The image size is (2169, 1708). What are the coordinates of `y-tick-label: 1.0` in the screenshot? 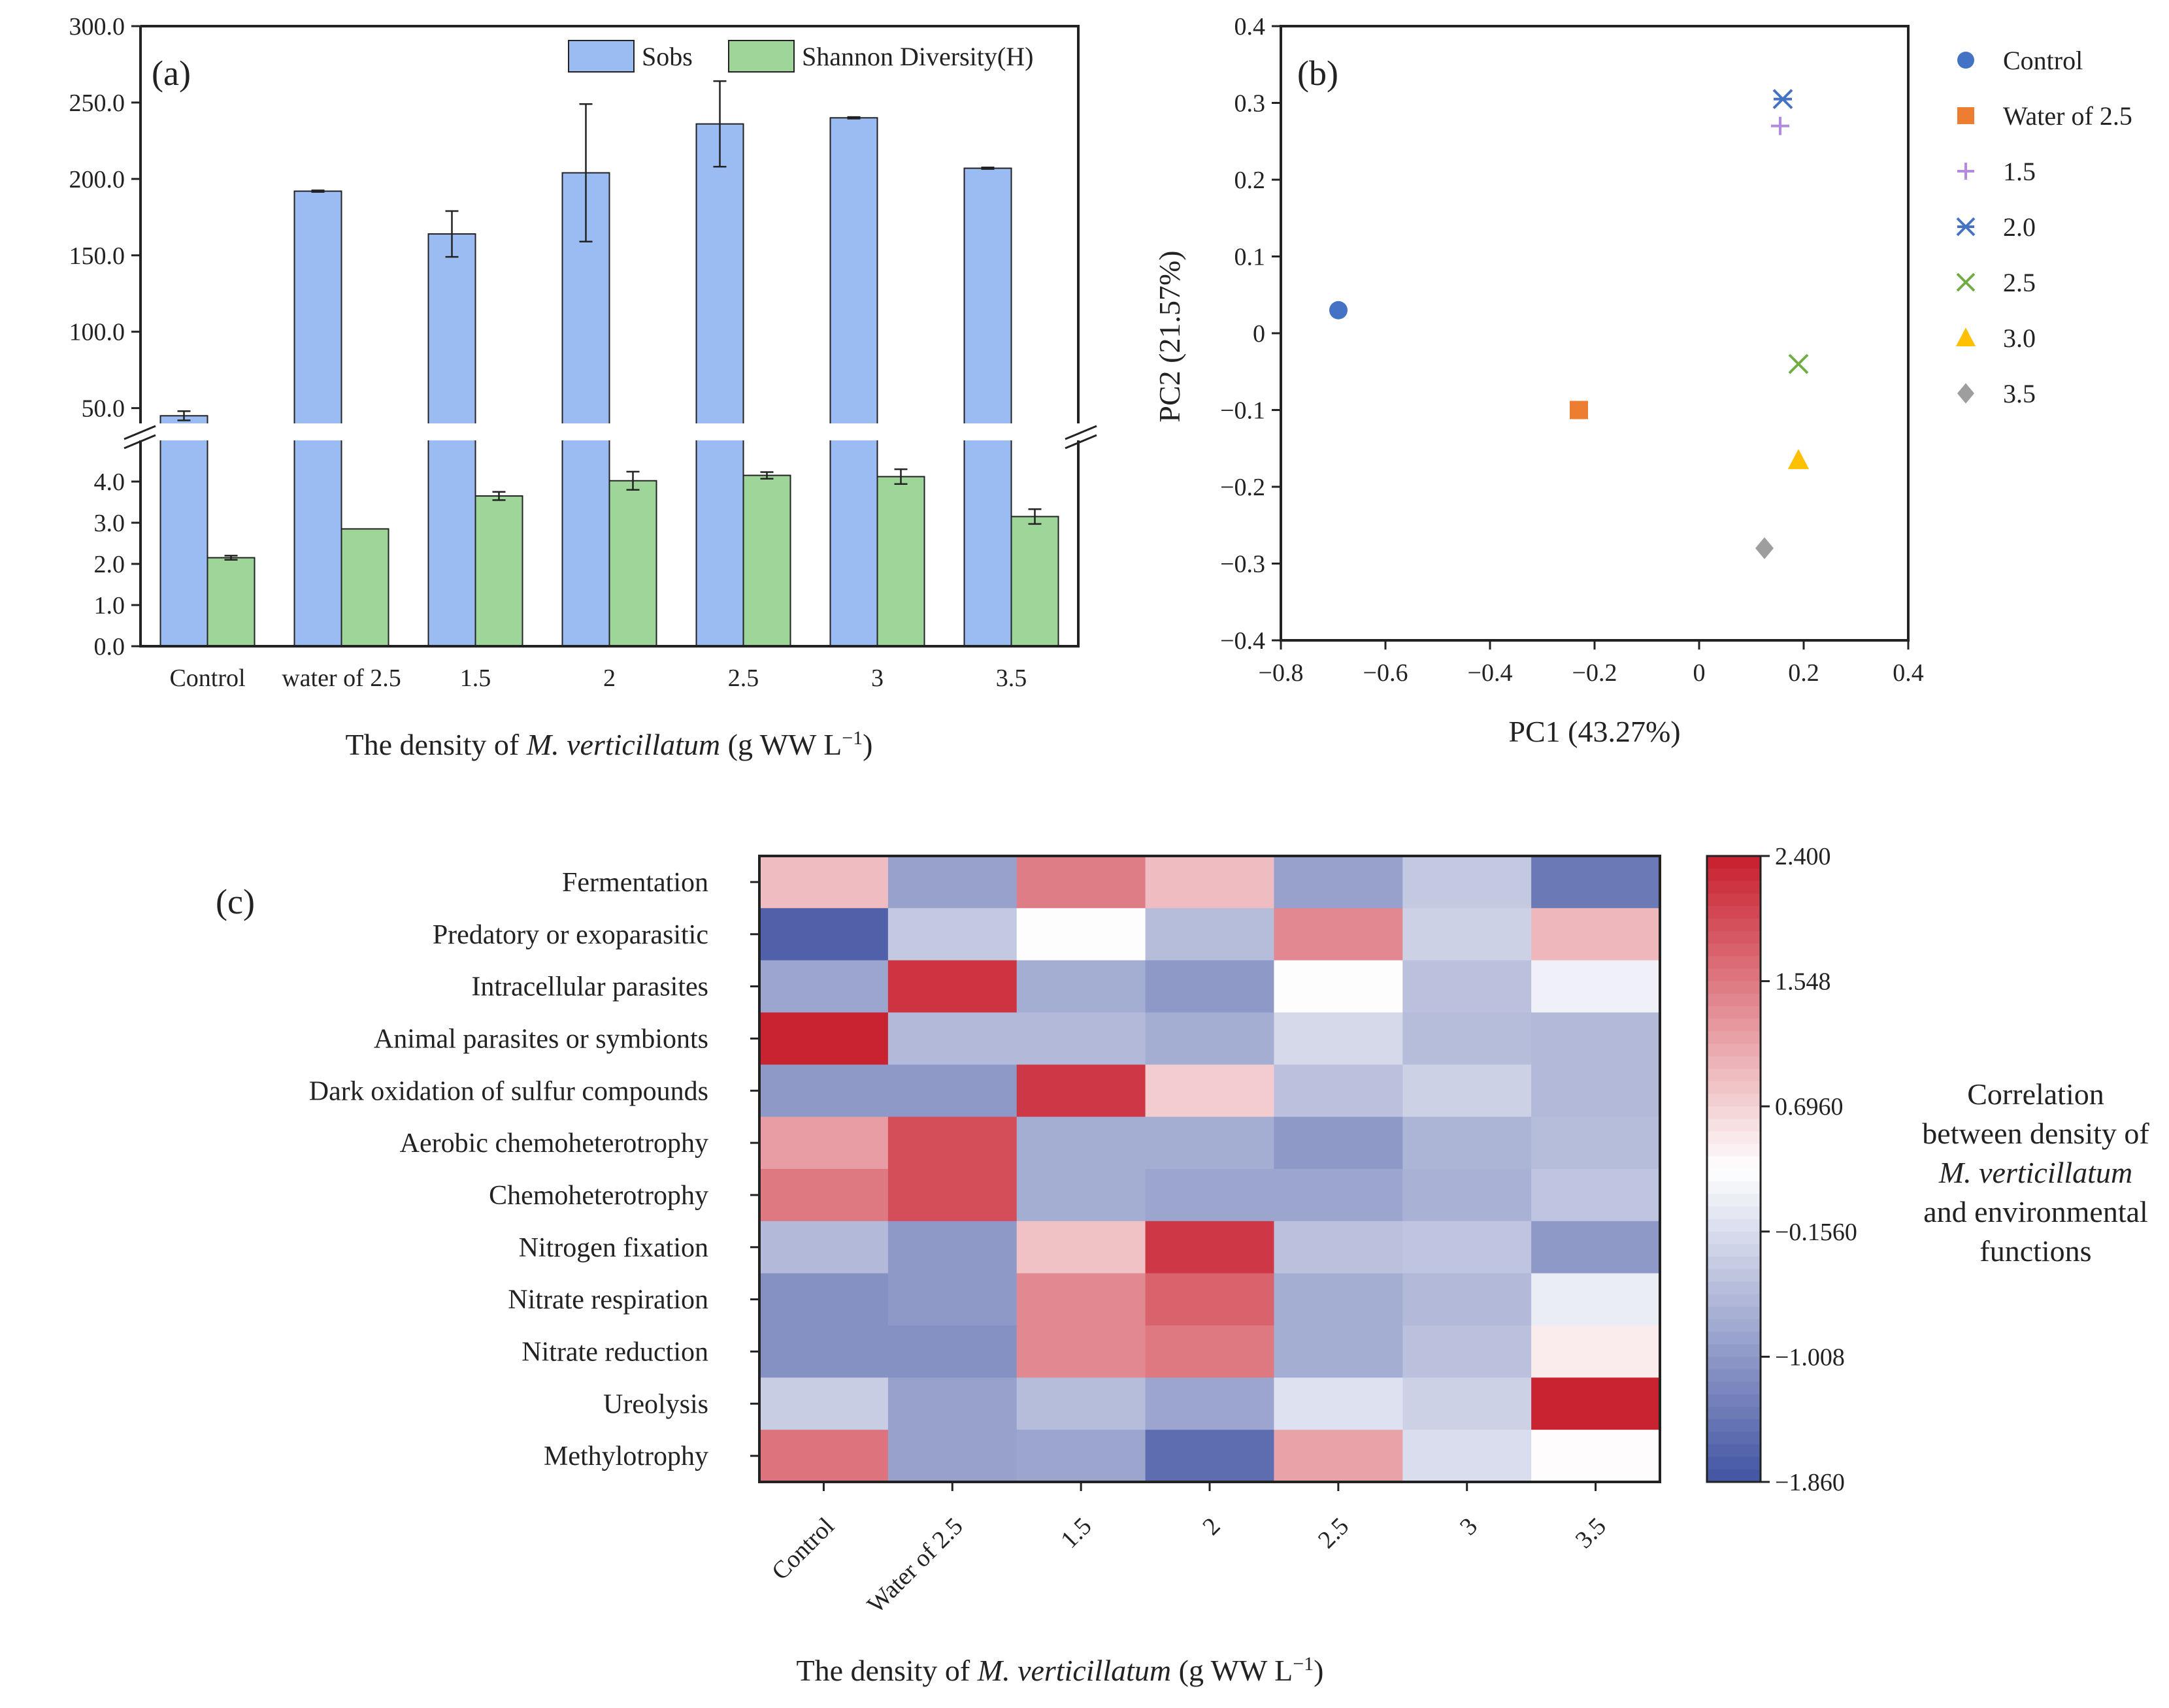 It's located at (109, 605).